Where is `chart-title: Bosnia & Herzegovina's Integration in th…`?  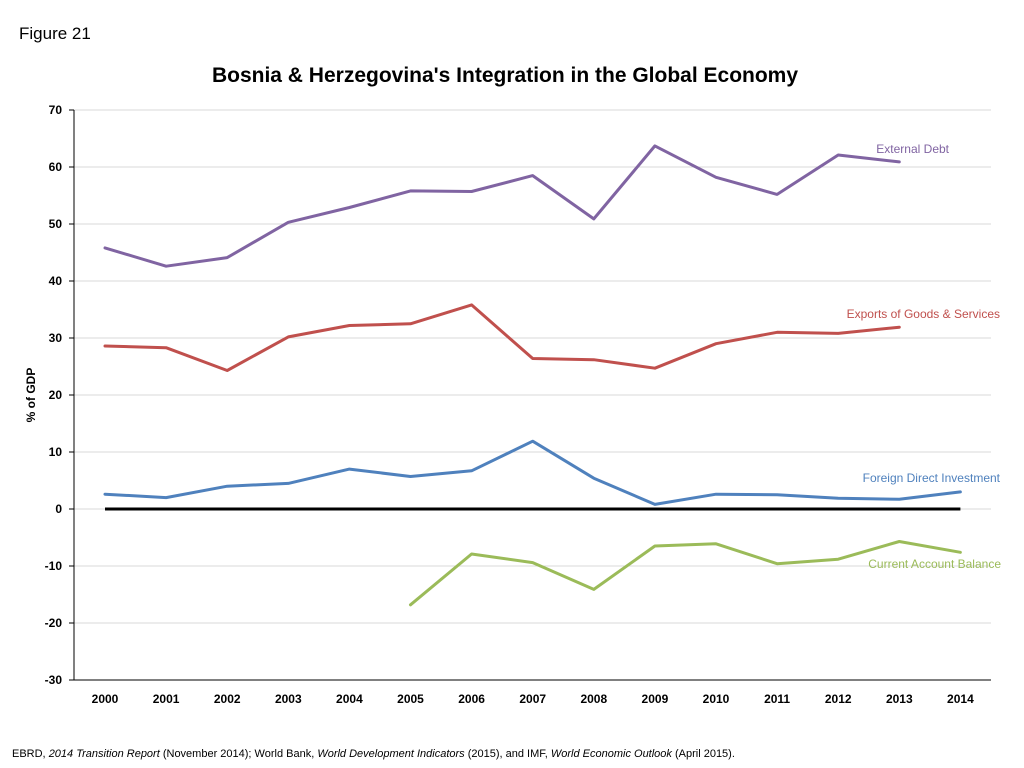
chart-title: Bosnia & Herzegovina's Integration in th… is located at coordinates (505, 75).